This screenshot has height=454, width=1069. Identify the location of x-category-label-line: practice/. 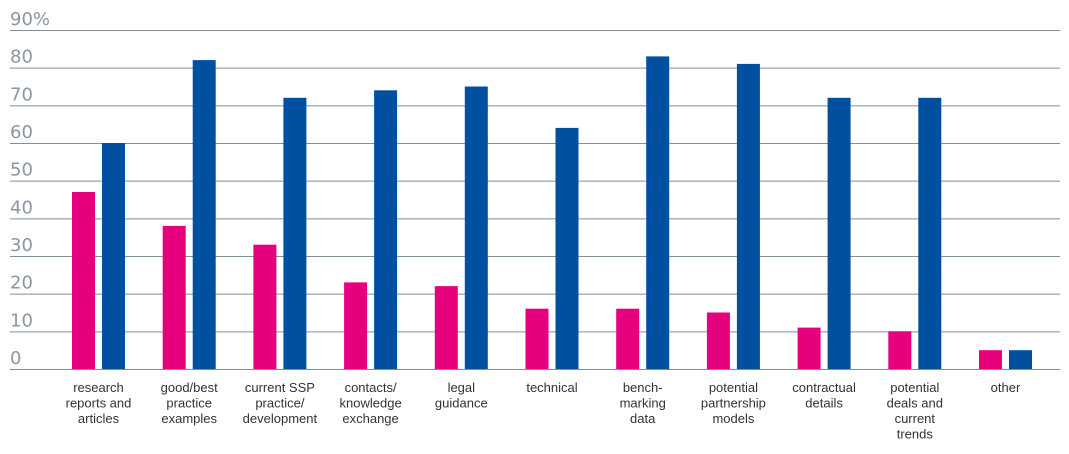
(280, 403).